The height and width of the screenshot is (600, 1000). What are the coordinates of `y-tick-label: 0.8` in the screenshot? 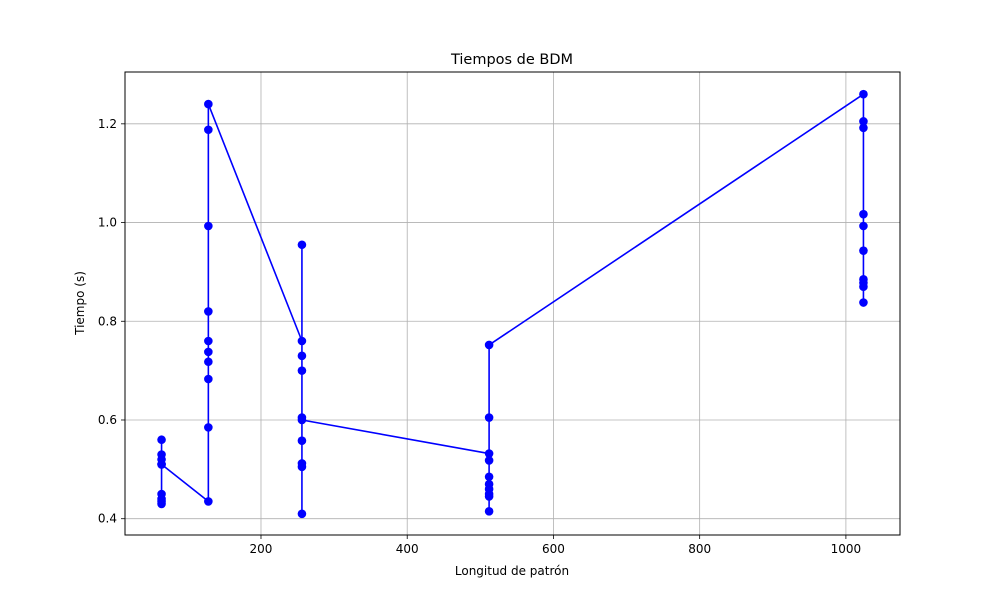 It's located at (107, 321).